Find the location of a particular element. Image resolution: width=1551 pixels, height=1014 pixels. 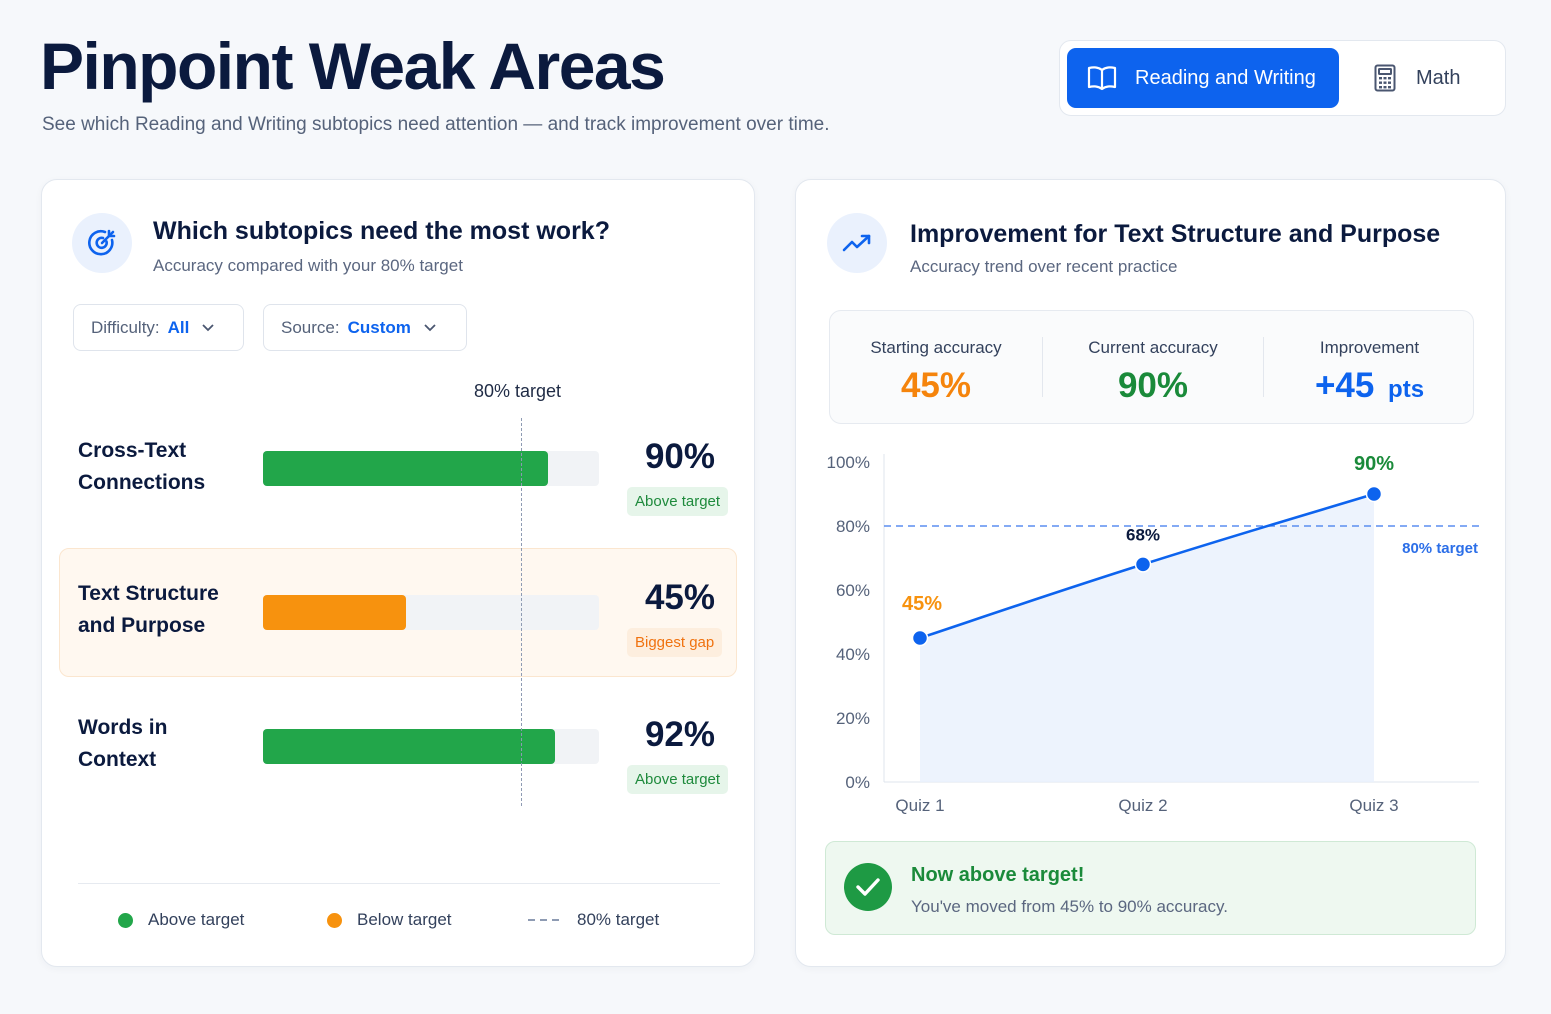

subtopic-label-line: Text Structure is located at coordinates (148, 593).